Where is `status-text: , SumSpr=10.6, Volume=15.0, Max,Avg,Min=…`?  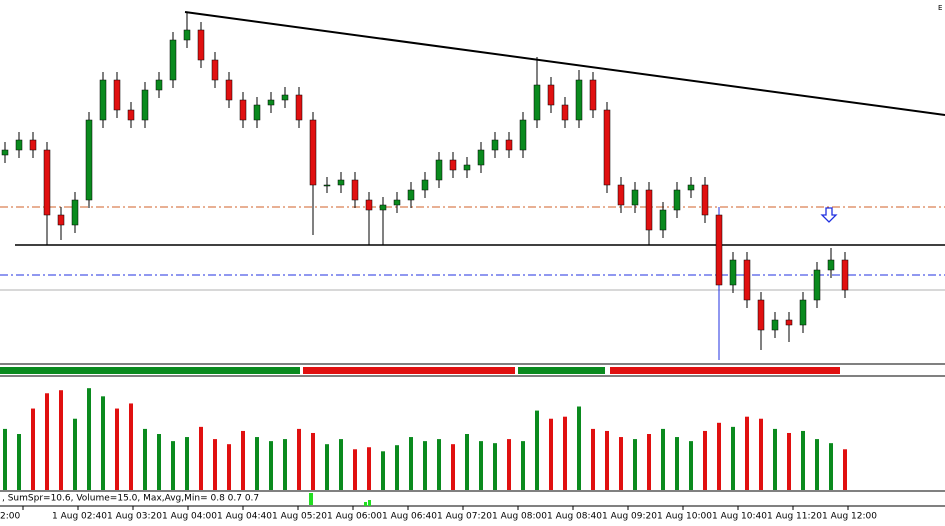 status-text: , SumSpr=10.6, Volume=15.0, Max,Avg,Min=… is located at coordinates (130, 499).